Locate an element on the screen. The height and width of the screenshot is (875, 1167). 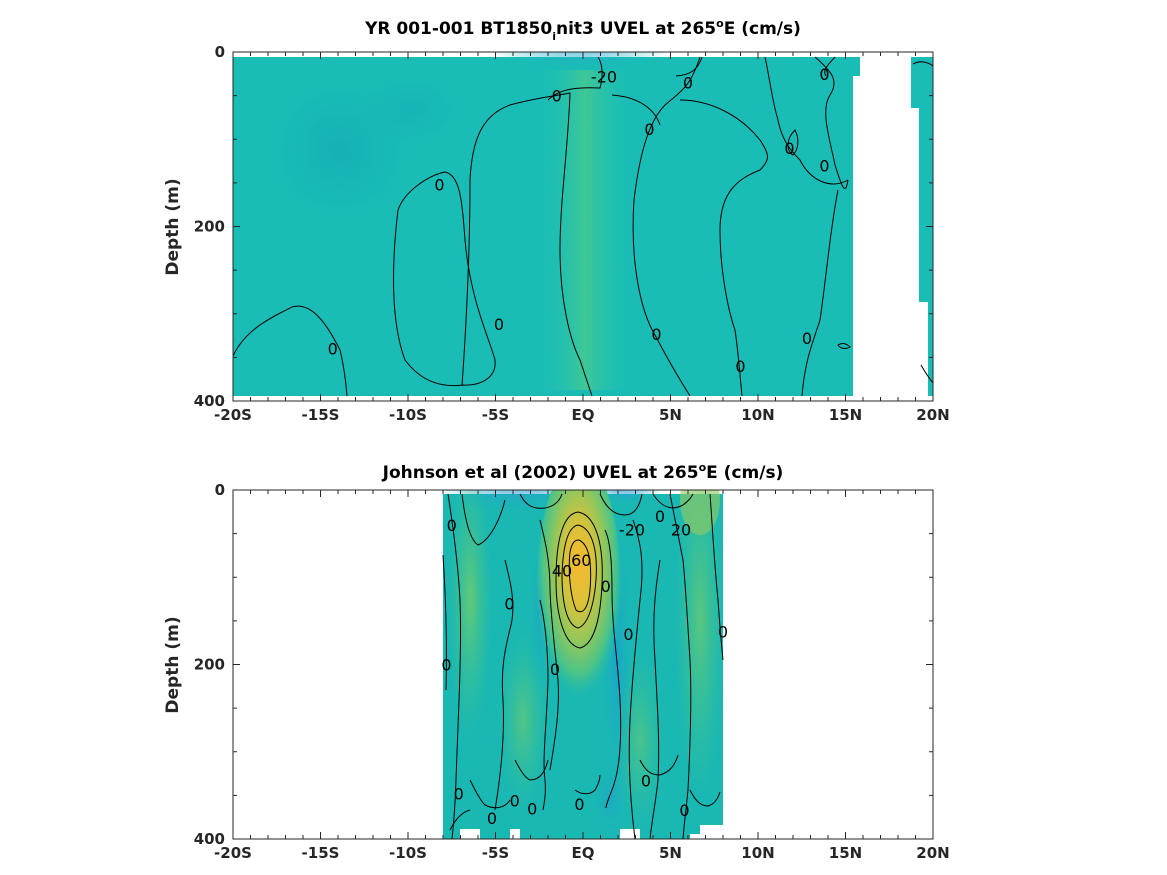
model-field-jet is located at coordinates (585, 230).